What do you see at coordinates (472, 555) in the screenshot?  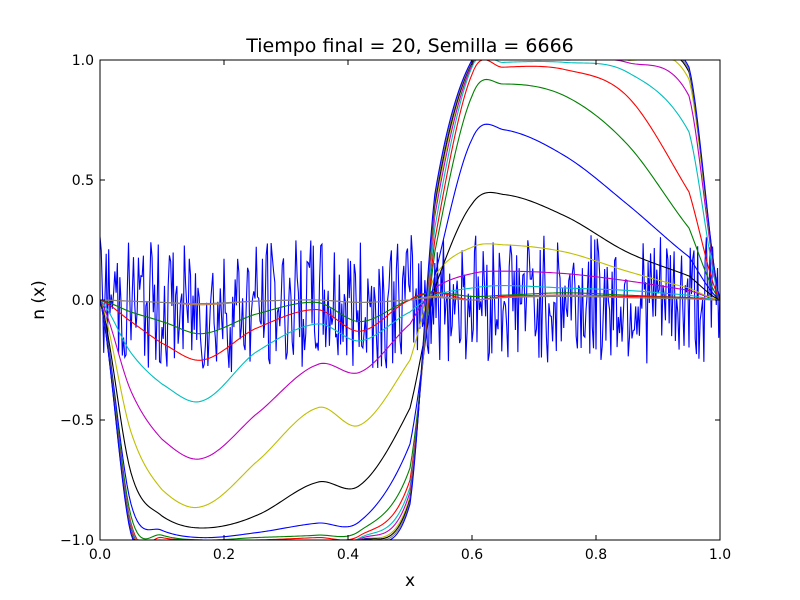 I see `x-tick-label: 0.6` at bounding box center [472, 555].